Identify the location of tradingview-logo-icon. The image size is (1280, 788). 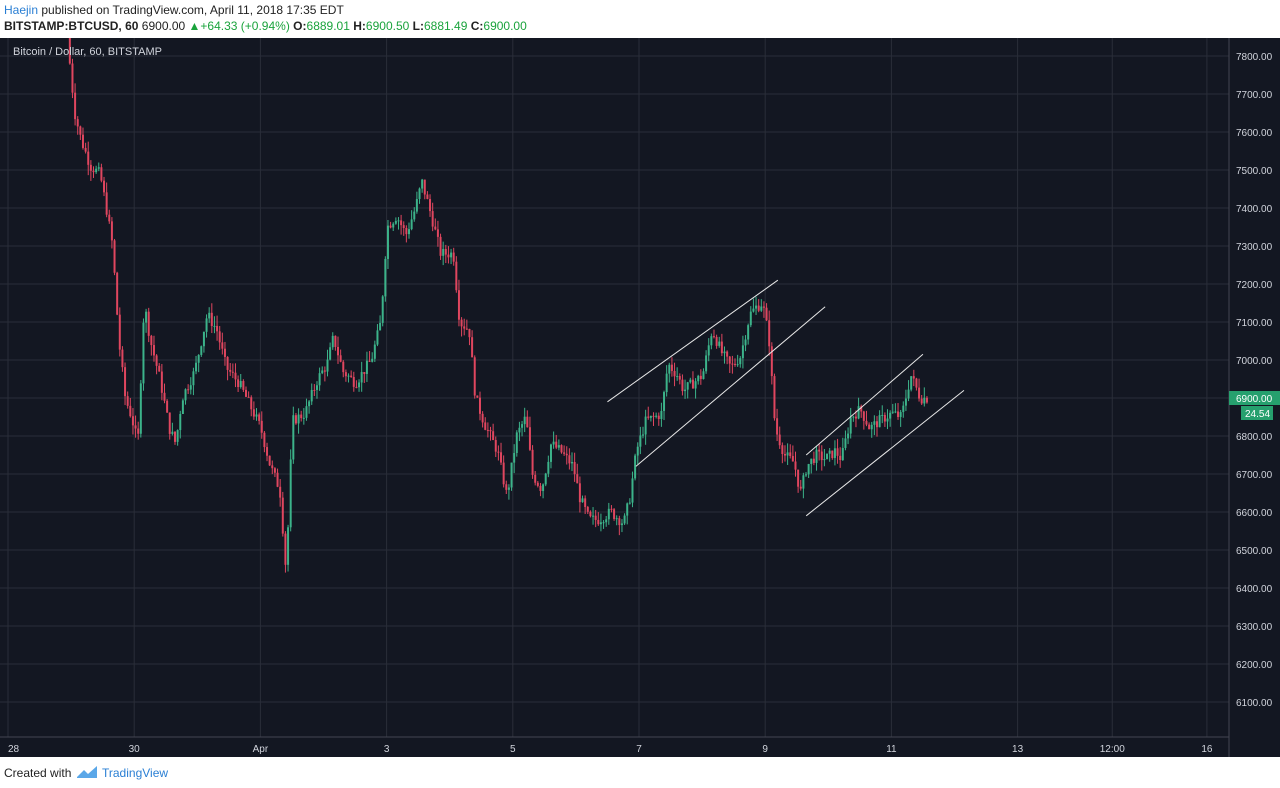
(87, 773).